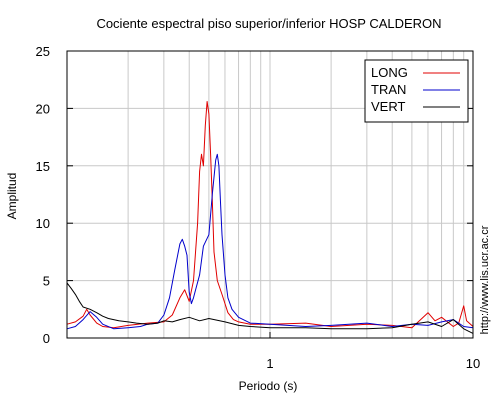 The height and width of the screenshot is (400, 500). What do you see at coordinates (46, 281) in the screenshot?
I see `y-tick-label: 5` at bounding box center [46, 281].